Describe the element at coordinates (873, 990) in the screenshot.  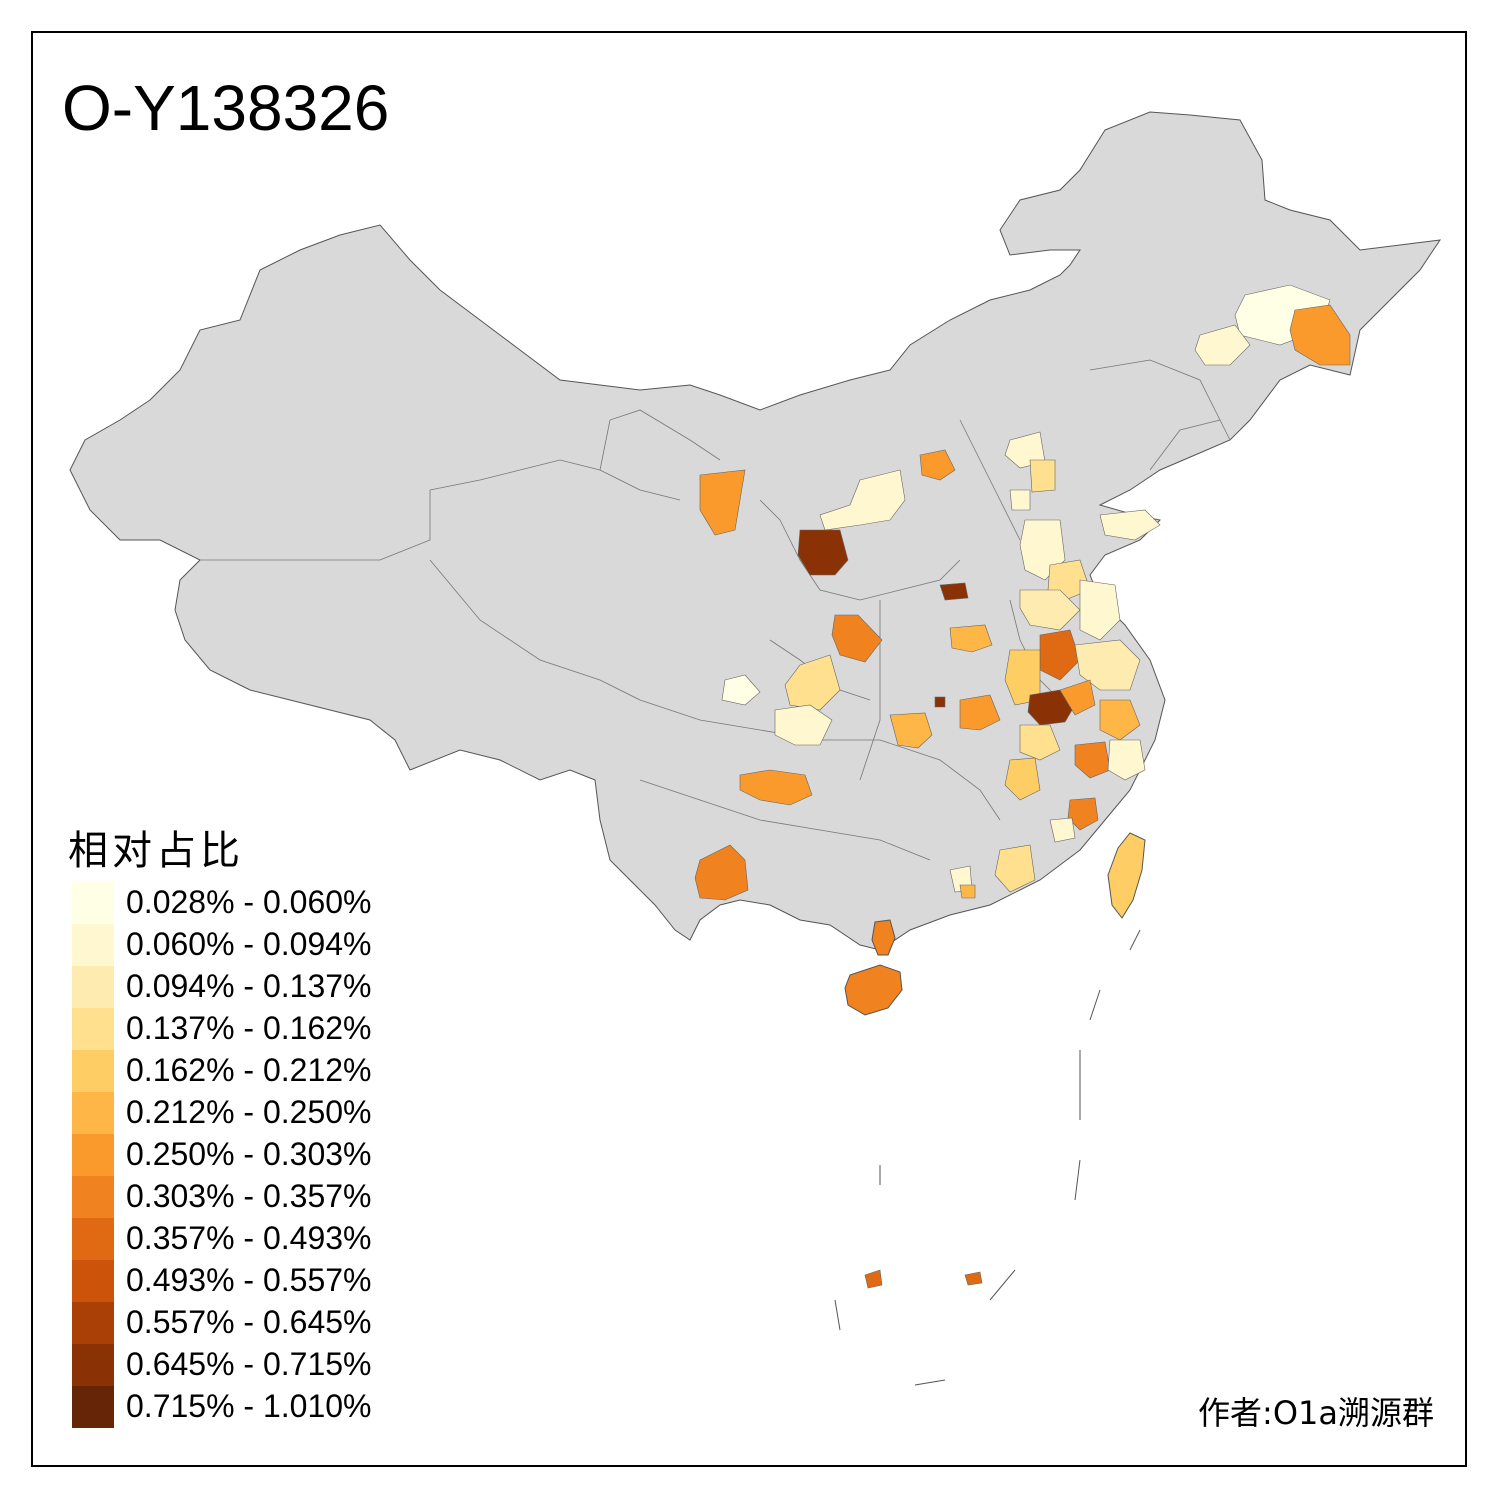
I see `hainan-region` at that location.